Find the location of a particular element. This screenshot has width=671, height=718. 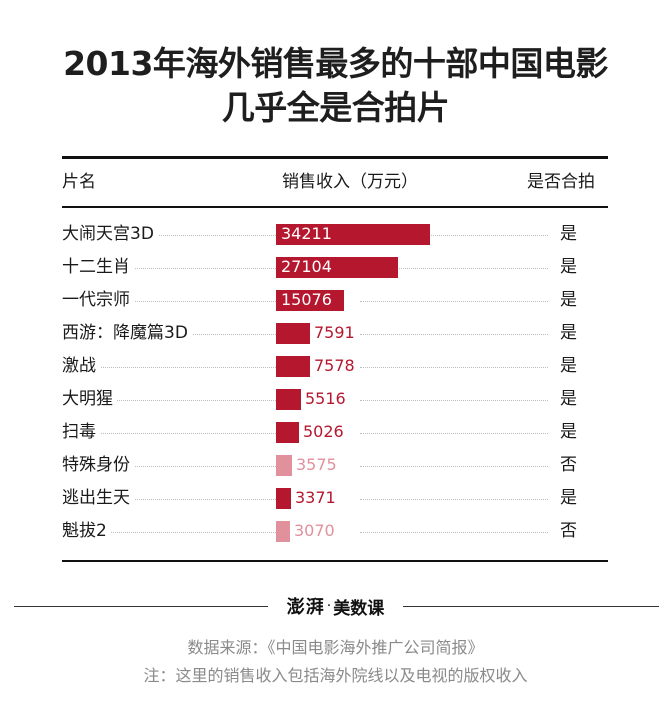

table-row: 扫毒 5026 是 is located at coordinates (335, 432).